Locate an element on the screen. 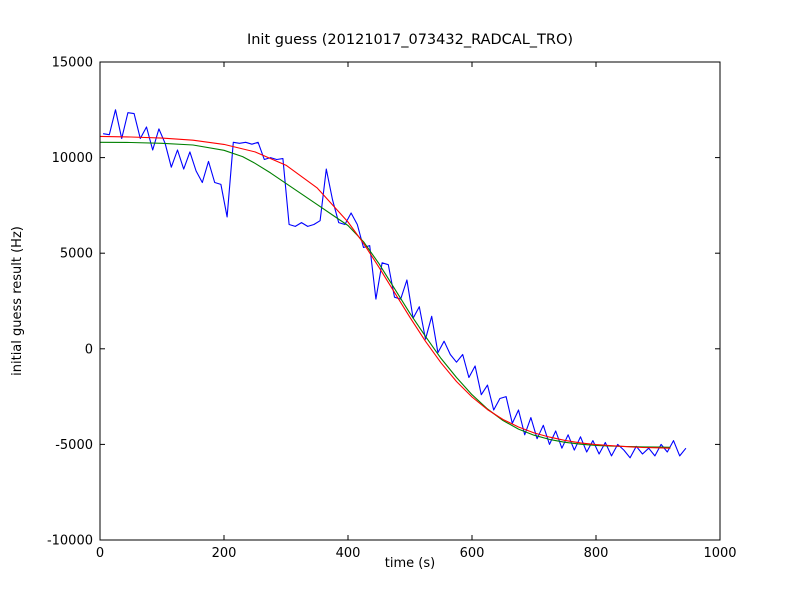  chart-title: Init guess (20121017_073432_RADCAL_TRO) is located at coordinates (410, 40).